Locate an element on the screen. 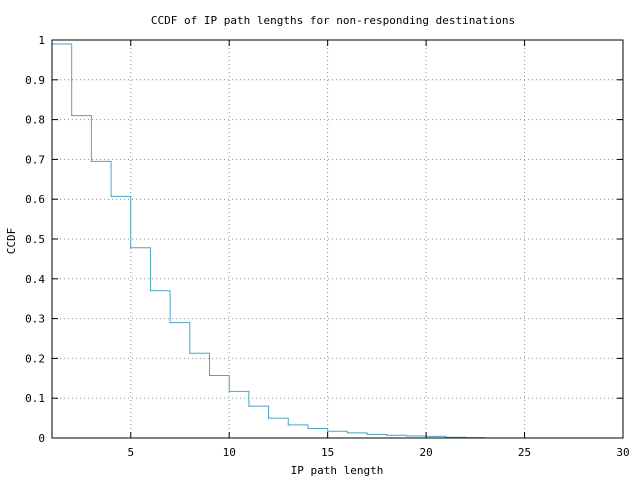 The height and width of the screenshot is (480, 640). y-tick-label: 0.4 is located at coordinates (35, 279).